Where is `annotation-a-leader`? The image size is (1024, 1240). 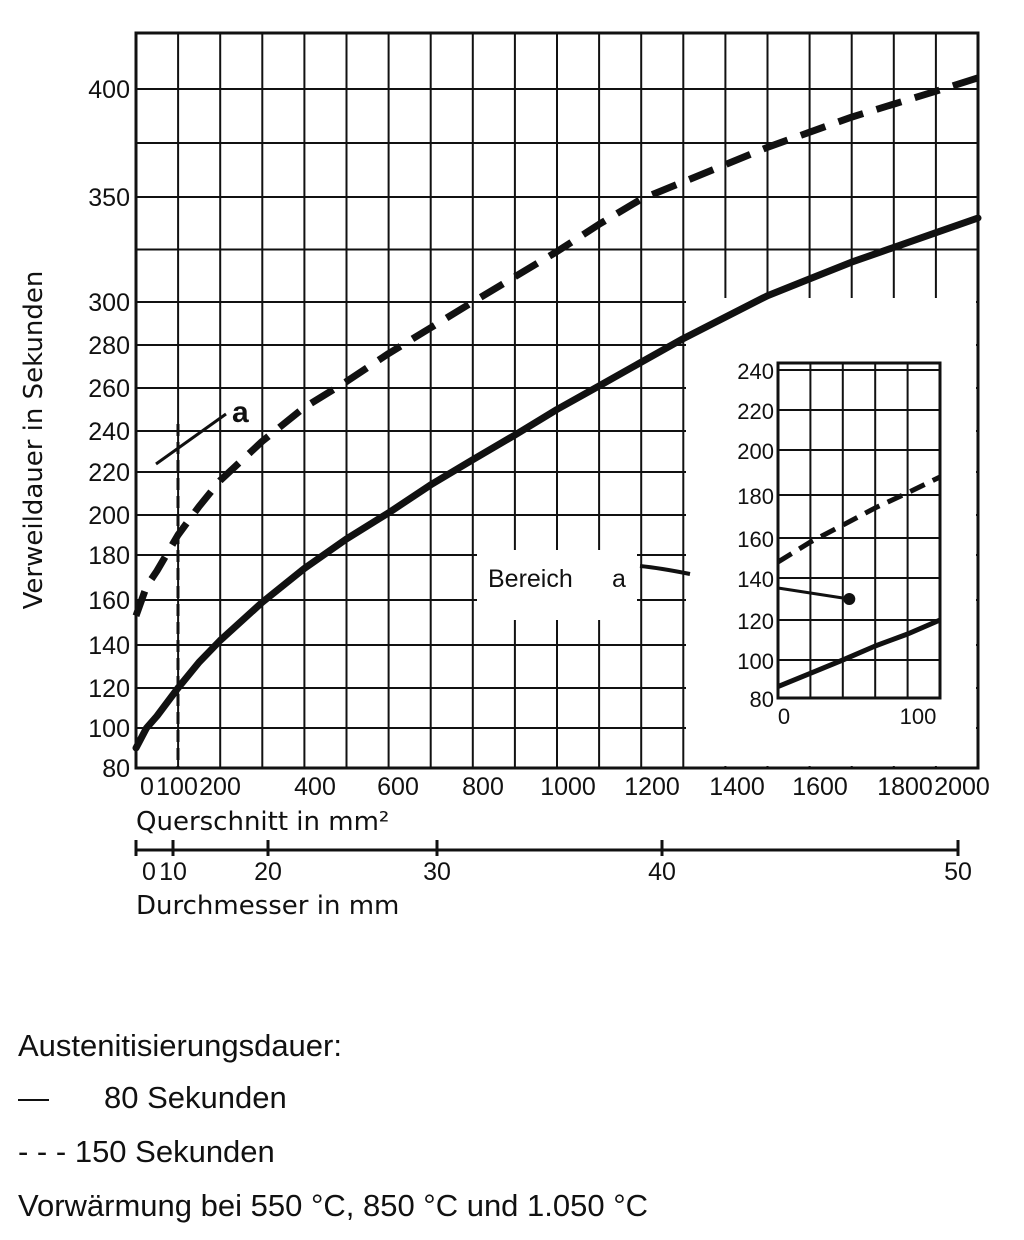
annotation-a-leader is located at coordinates (191, 439).